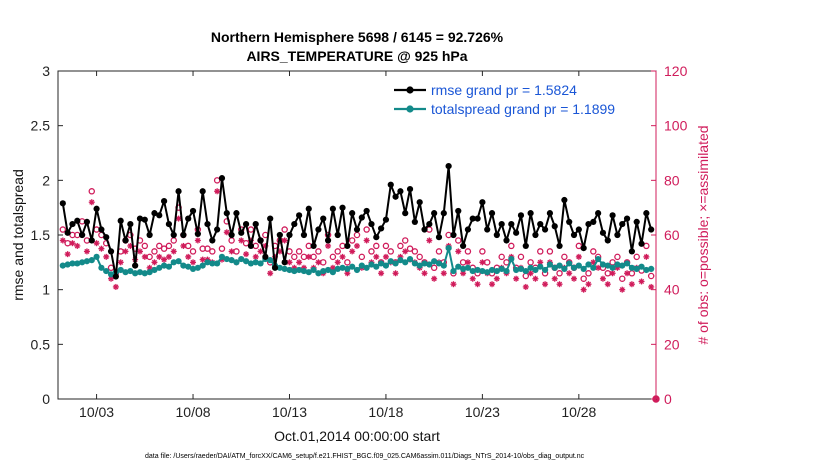  What do you see at coordinates (676, 71) in the screenshot?
I see `y-tick-label-right: 120` at bounding box center [676, 71].